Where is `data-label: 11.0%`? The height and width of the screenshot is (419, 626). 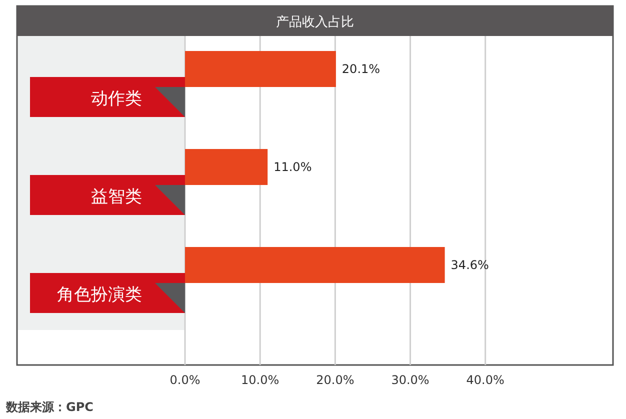 data-label: 11.0% is located at coordinates (293, 167).